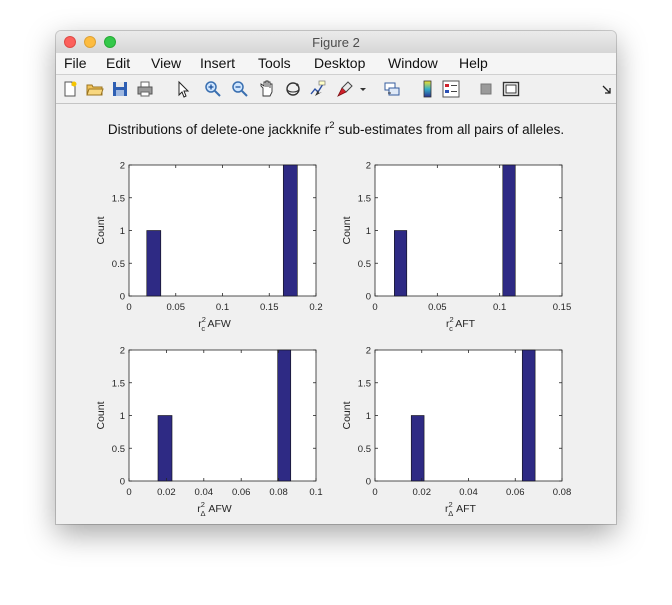 This screenshot has height=605, width=672. Describe the element at coordinates (392, 89) in the screenshot. I see `link-plot-icon` at that location.